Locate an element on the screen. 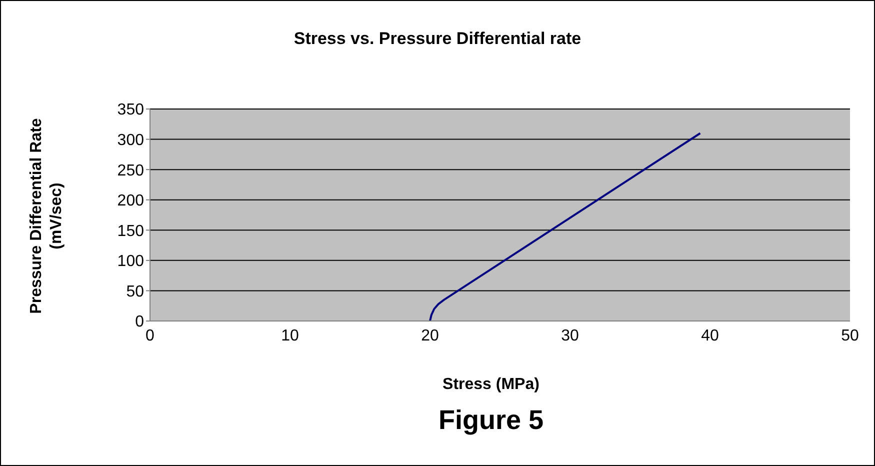  x-axis-title: Stress (MPa) is located at coordinates (491, 385).